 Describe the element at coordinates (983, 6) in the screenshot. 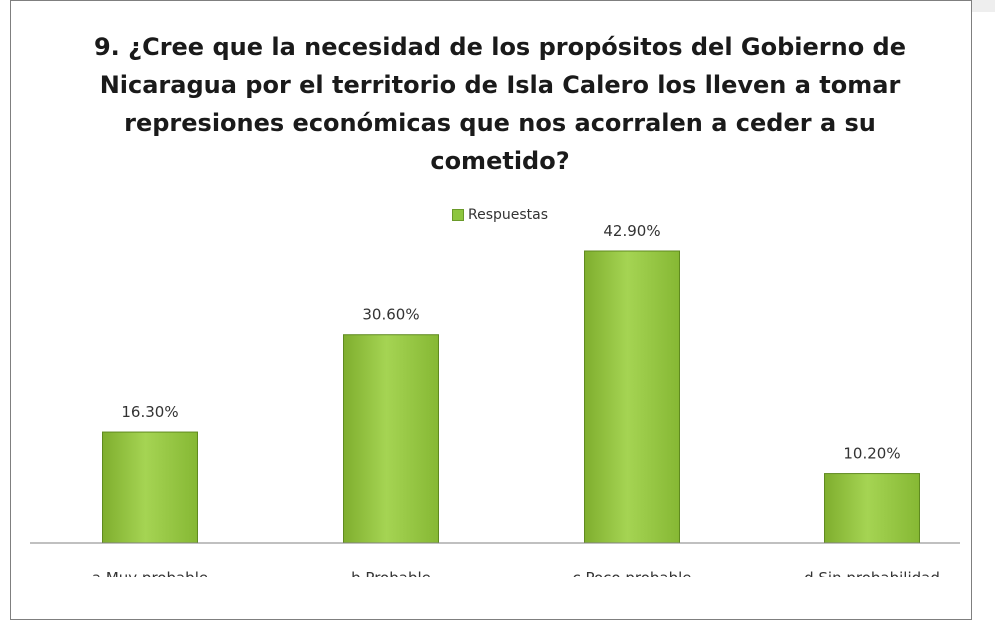

I see `window-corner` at that location.